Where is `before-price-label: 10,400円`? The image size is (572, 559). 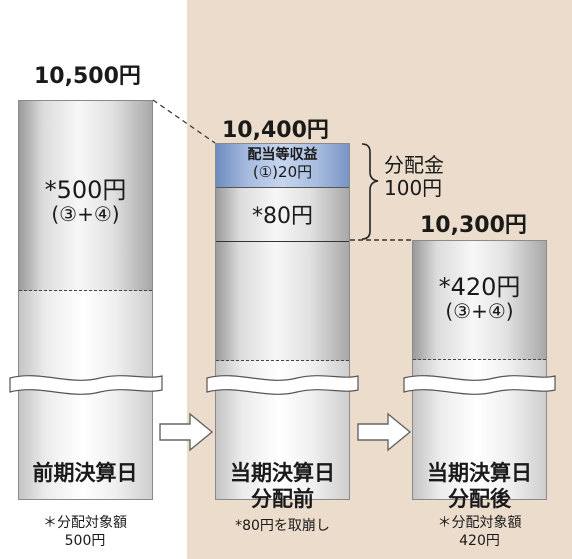 before-price-label: 10,400円 is located at coordinates (275, 130).